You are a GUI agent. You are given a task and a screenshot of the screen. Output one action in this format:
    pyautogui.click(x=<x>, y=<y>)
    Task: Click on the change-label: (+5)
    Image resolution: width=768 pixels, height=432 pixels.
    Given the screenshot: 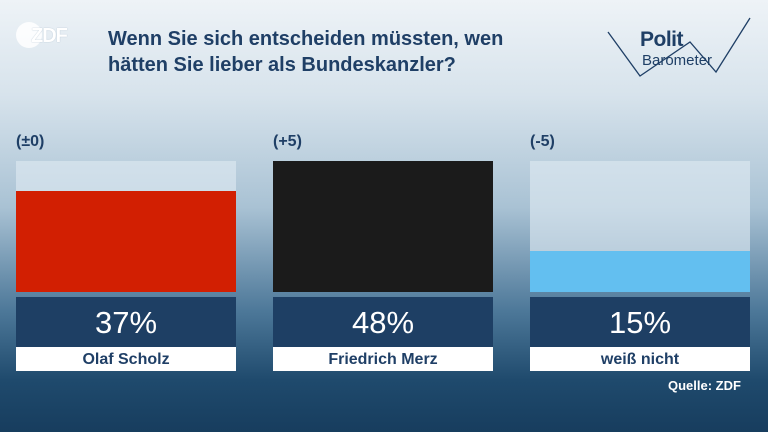 What is the action you would take?
    pyautogui.click(x=287, y=141)
    